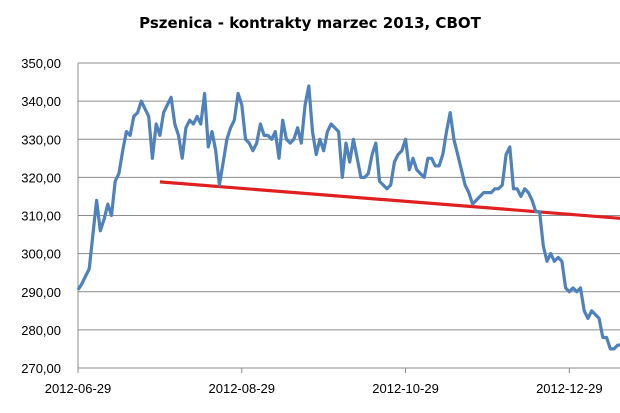 This screenshot has width=620, height=413. Describe the element at coordinates (242, 388) in the screenshot. I see `x-tick-label: 2012-08-29` at that location.